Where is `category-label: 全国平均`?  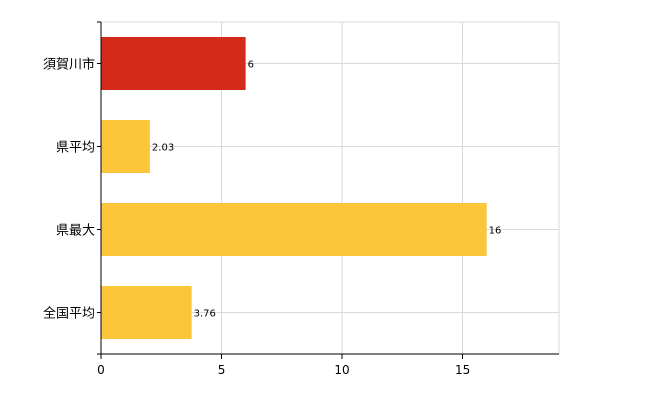 category-label: 全国平均 is located at coordinates (69, 314).